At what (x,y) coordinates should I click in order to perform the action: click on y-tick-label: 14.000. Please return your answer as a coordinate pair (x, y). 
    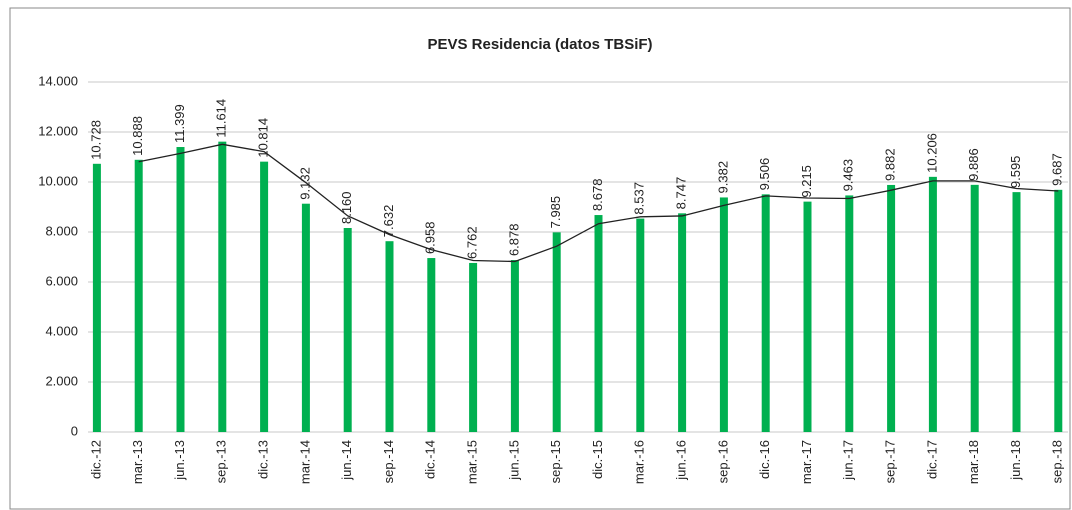
    Looking at the image, I should click on (58, 80).